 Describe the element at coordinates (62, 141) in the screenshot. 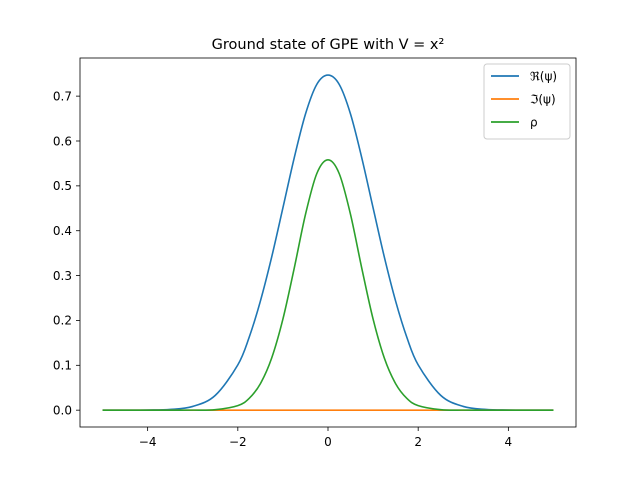

I see `y-tick-label: 0.6` at that location.